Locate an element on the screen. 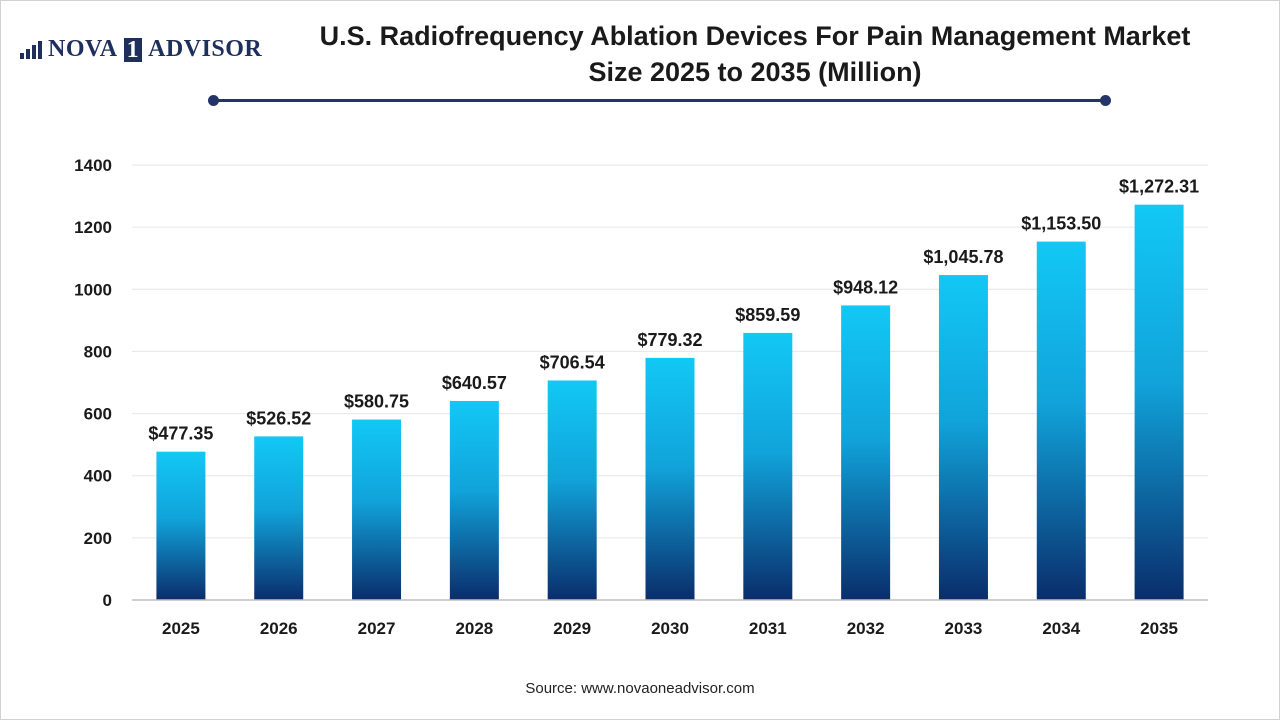  data-label-2028: $640.57 is located at coordinates (474, 383).